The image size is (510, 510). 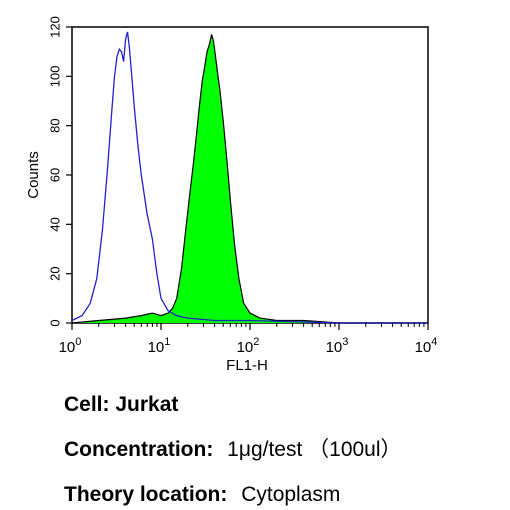 I want to click on x-tick-exponent: 1, so click(x=167, y=342).